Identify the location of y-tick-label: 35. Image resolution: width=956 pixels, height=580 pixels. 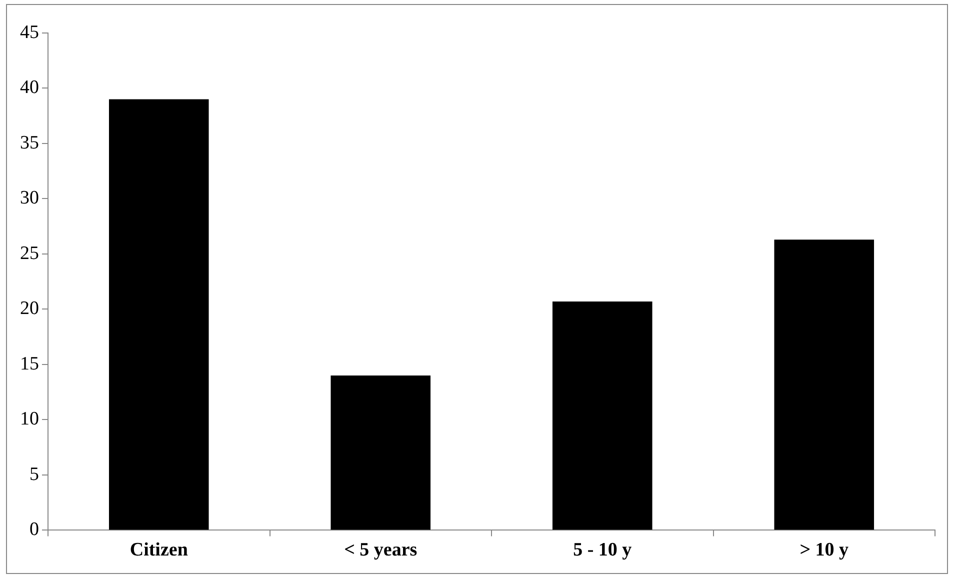
(29, 143).